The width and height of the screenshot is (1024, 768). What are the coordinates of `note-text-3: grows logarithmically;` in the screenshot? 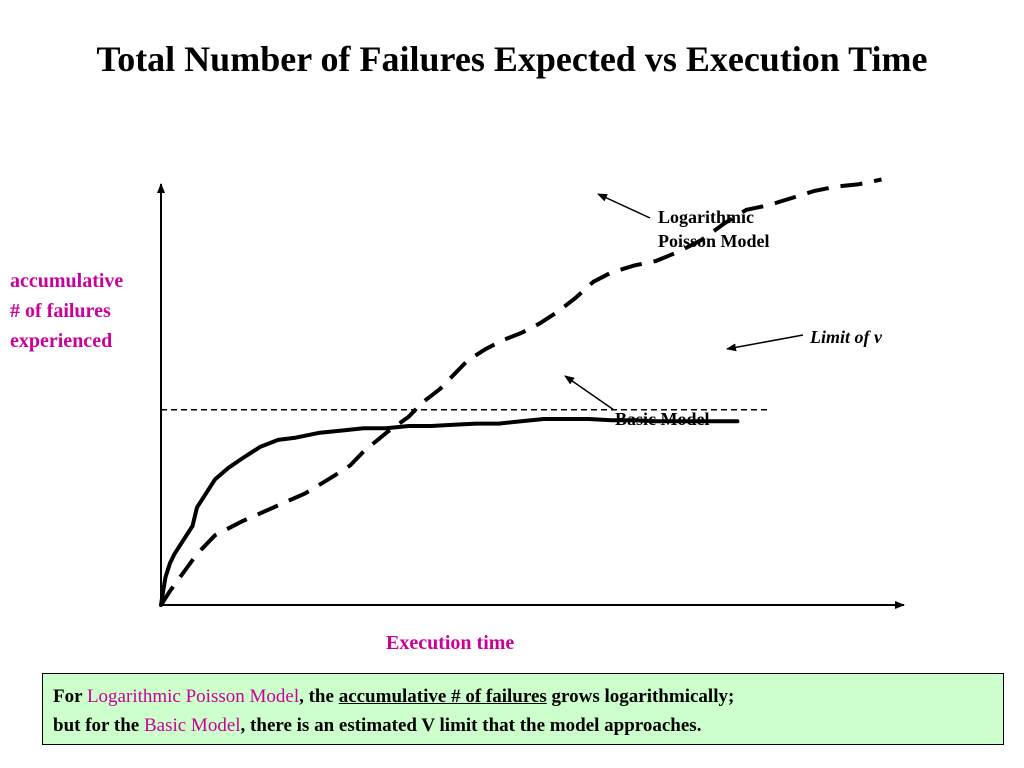 It's located at (640, 696).